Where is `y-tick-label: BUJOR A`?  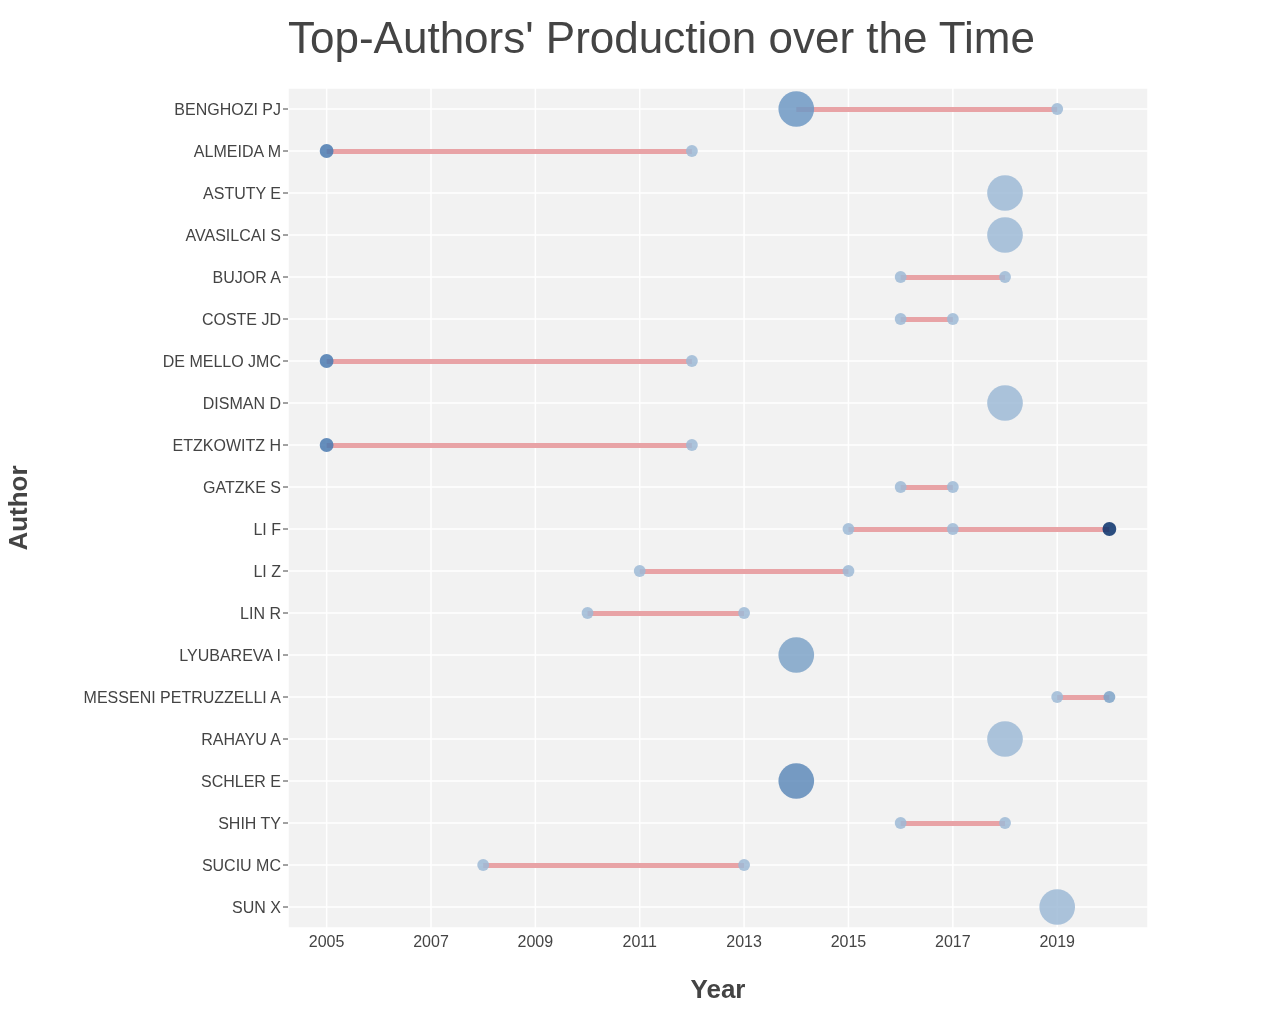
y-tick-label: BUJOR A is located at coordinates (247, 277).